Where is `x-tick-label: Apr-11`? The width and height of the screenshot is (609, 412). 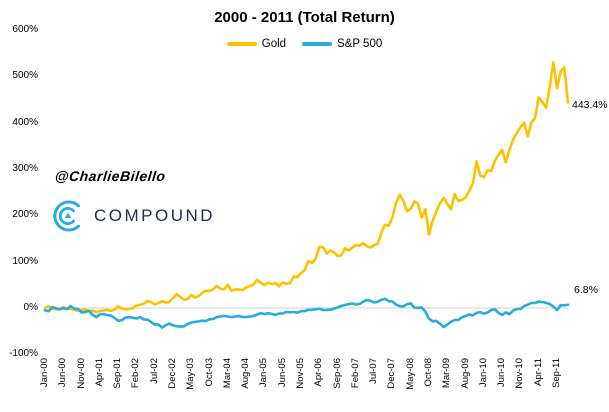
x-tick-label: Apr-11 is located at coordinates (538, 372).